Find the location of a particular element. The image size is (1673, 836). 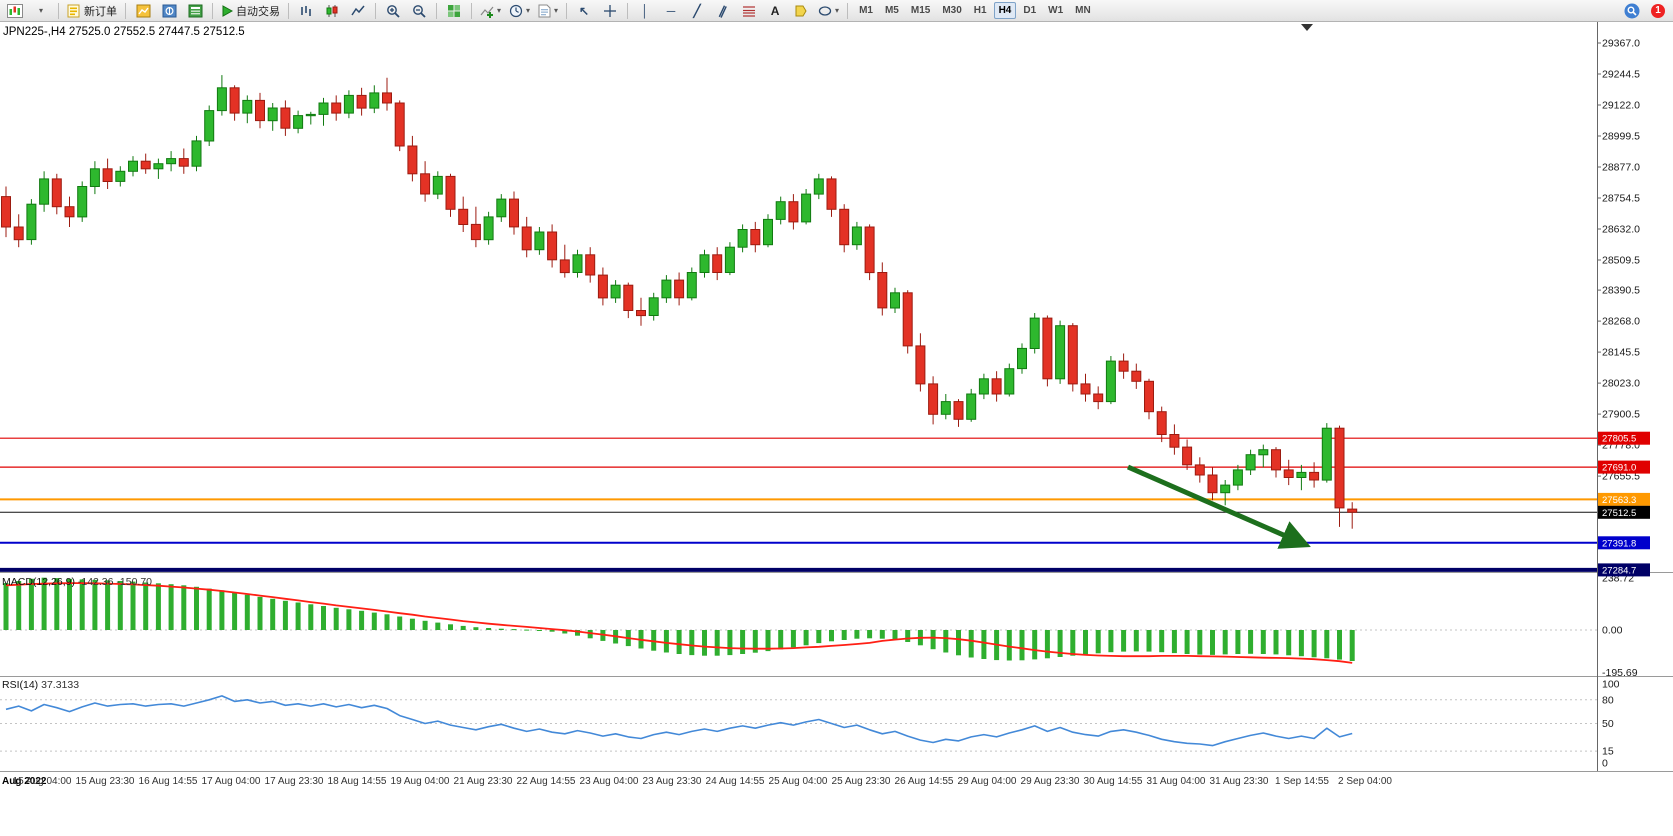

line-chart-icon is located at coordinates (358, 10).